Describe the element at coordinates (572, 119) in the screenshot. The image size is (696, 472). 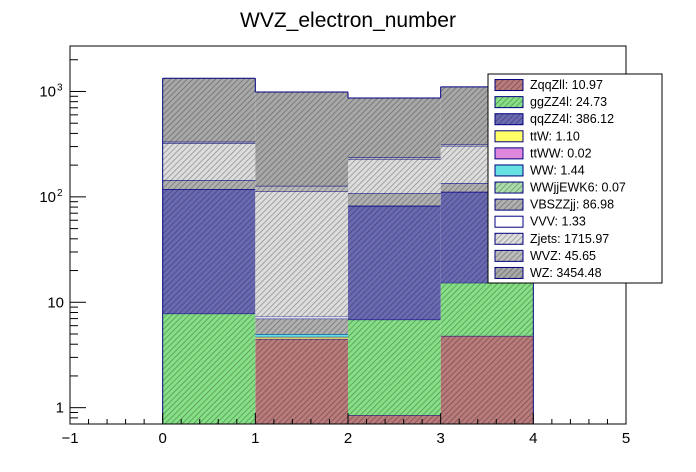
I see `legend-label: qqZZ4l: 386.12` at that location.